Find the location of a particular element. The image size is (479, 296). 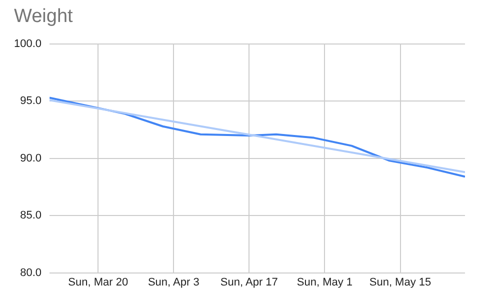

x-tick-label: Sun, Apr 17 is located at coordinates (249, 282).